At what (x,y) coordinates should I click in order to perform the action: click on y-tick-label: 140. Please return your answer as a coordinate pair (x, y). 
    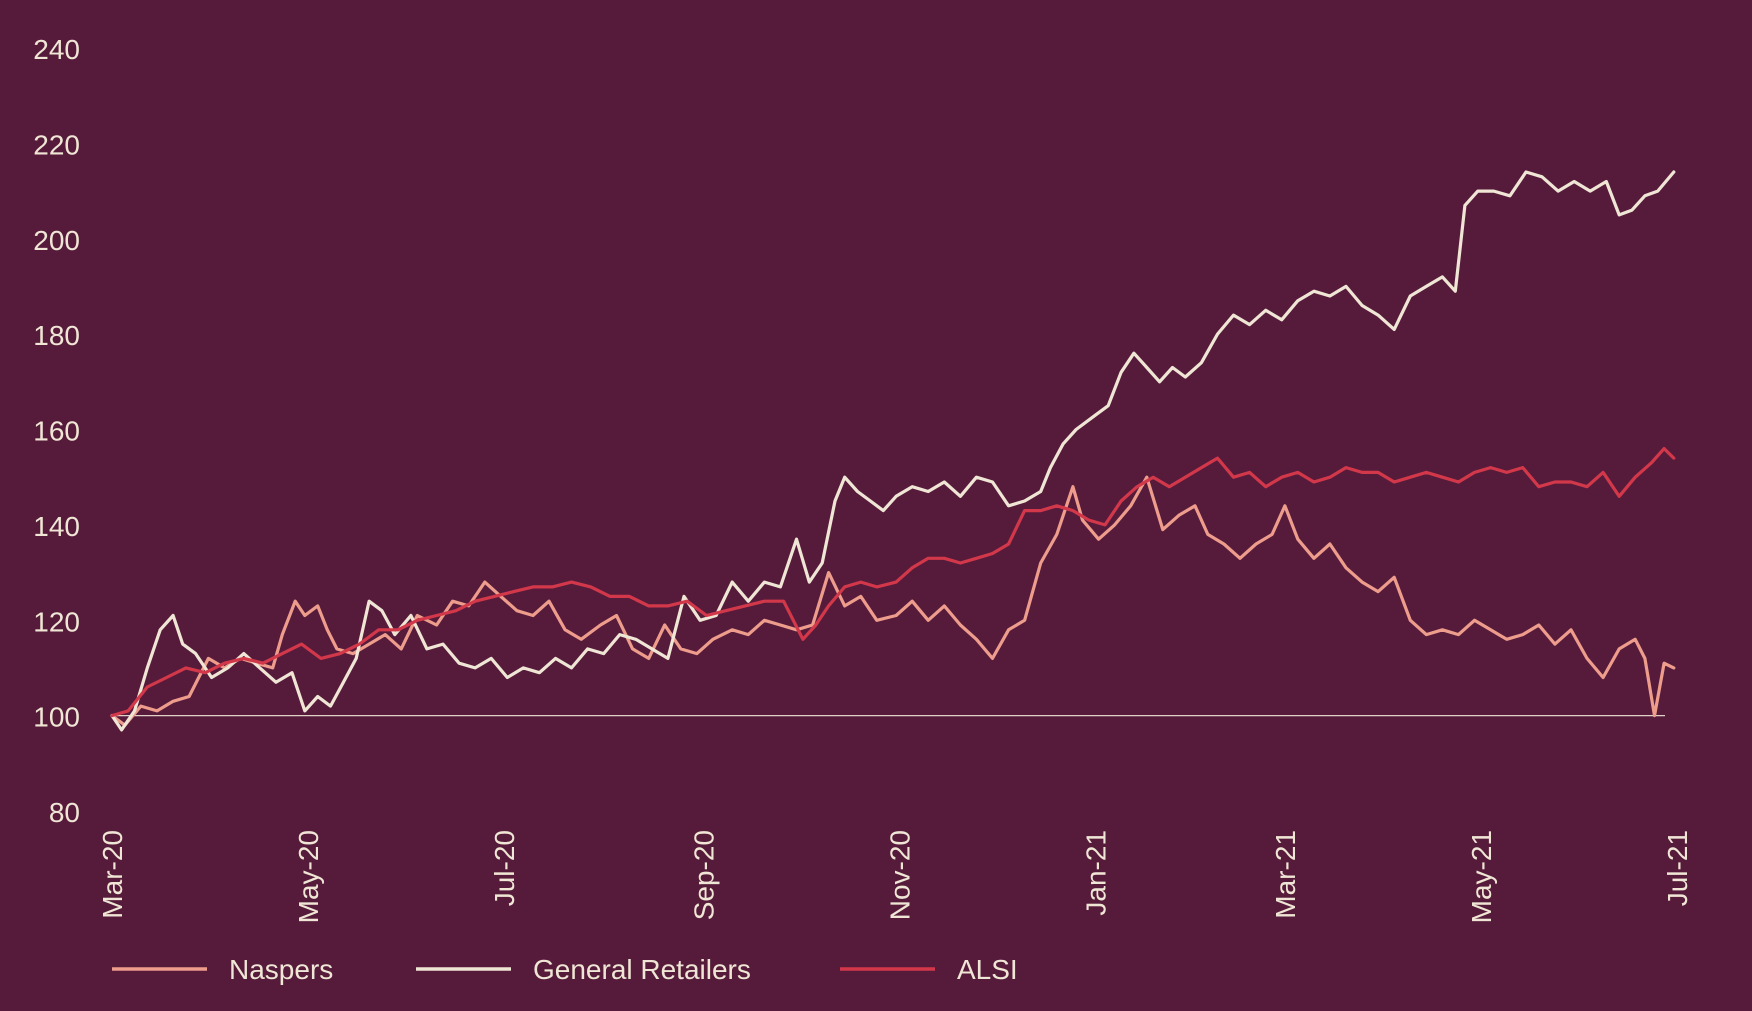
    Looking at the image, I should click on (56, 526).